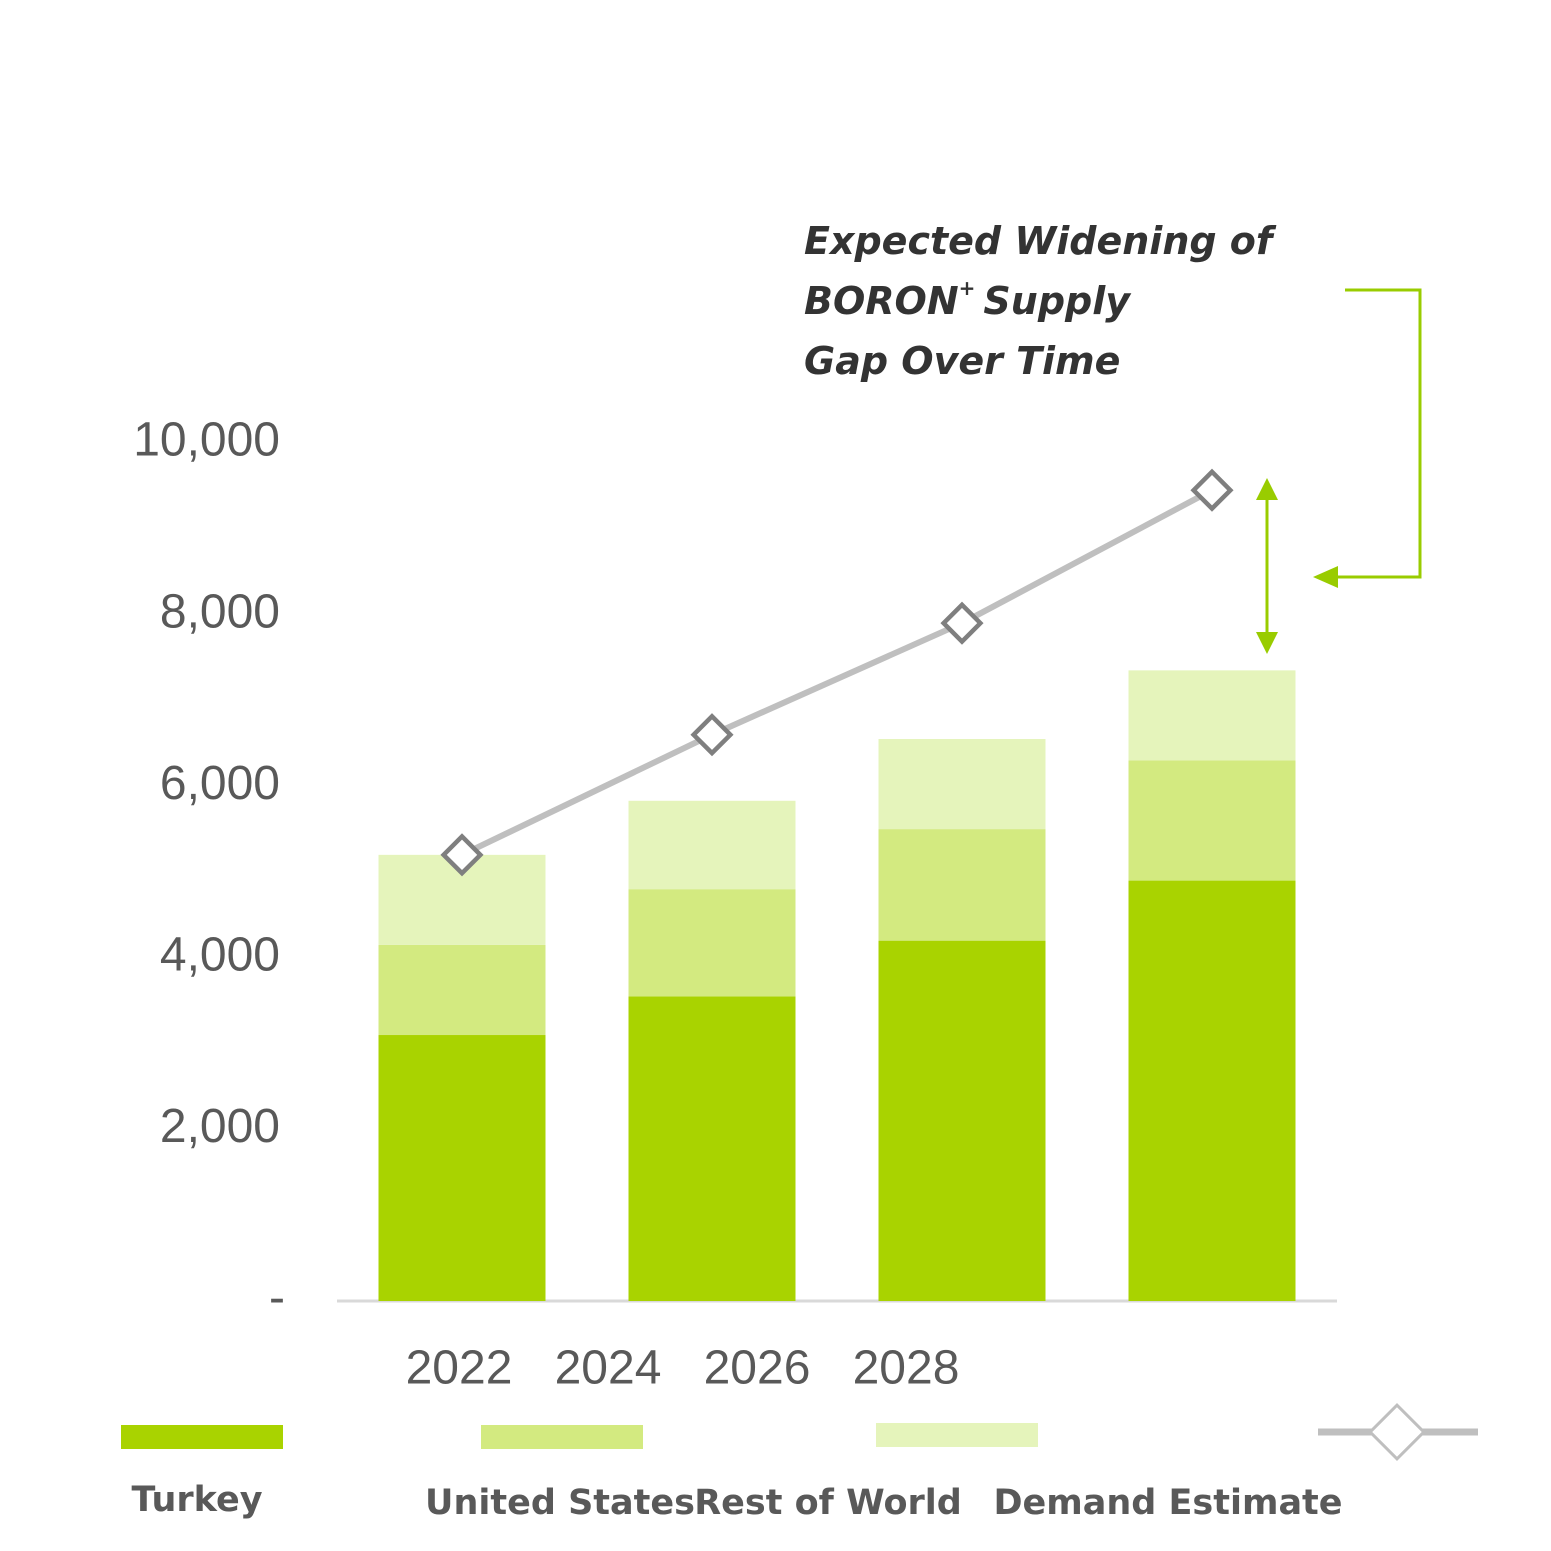 This screenshot has width=1551, height=1551. I want to click on annotation-part: Expected Widening of, so click(1040, 241).